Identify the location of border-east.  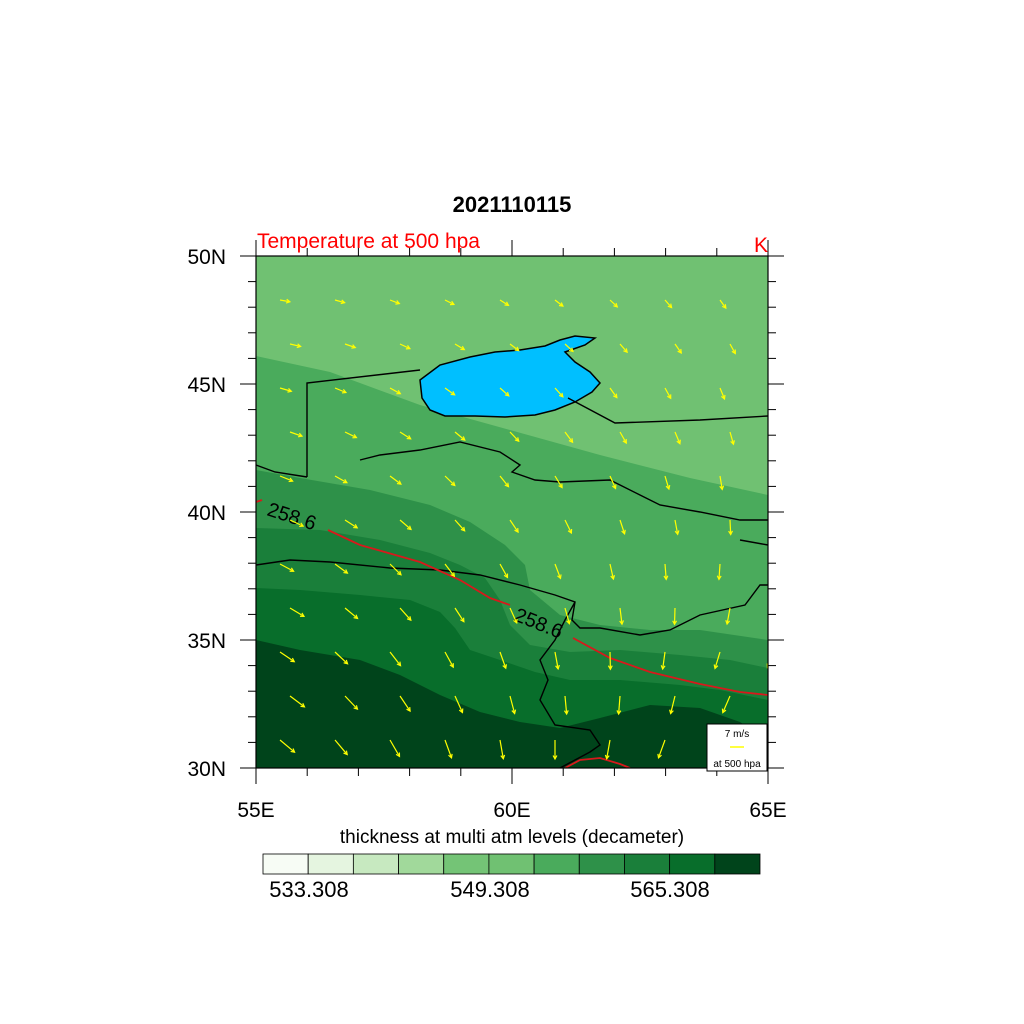
(753, 542).